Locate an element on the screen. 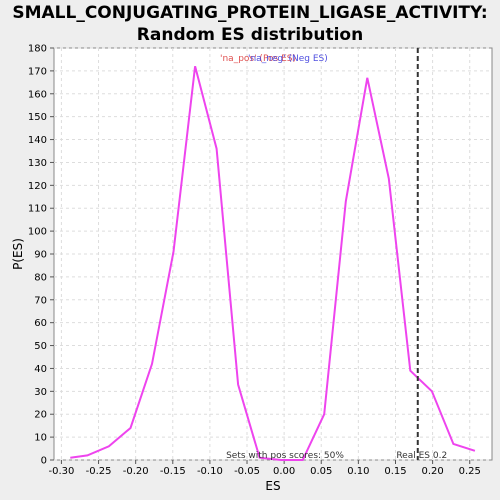  x-tick-label: 0.10 is located at coordinates (358, 471).